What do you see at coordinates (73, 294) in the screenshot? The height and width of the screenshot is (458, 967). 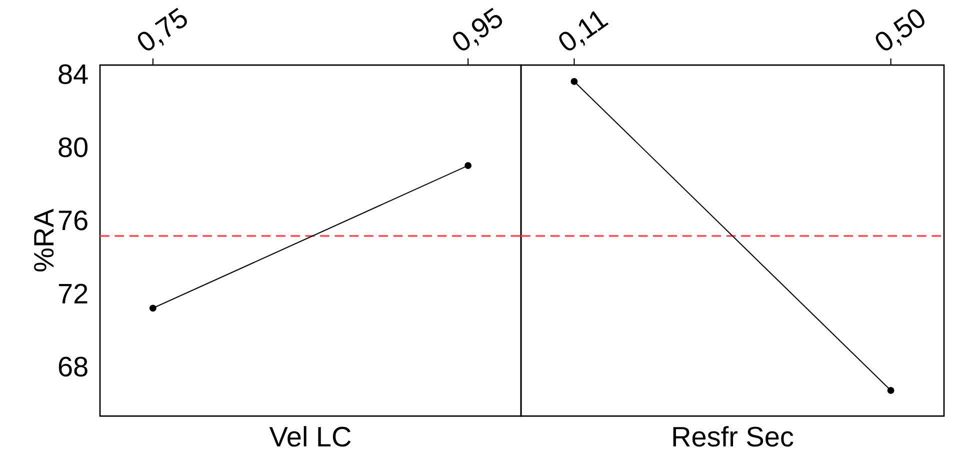 I see `y-tick-label: 72` at bounding box center [73, 294].